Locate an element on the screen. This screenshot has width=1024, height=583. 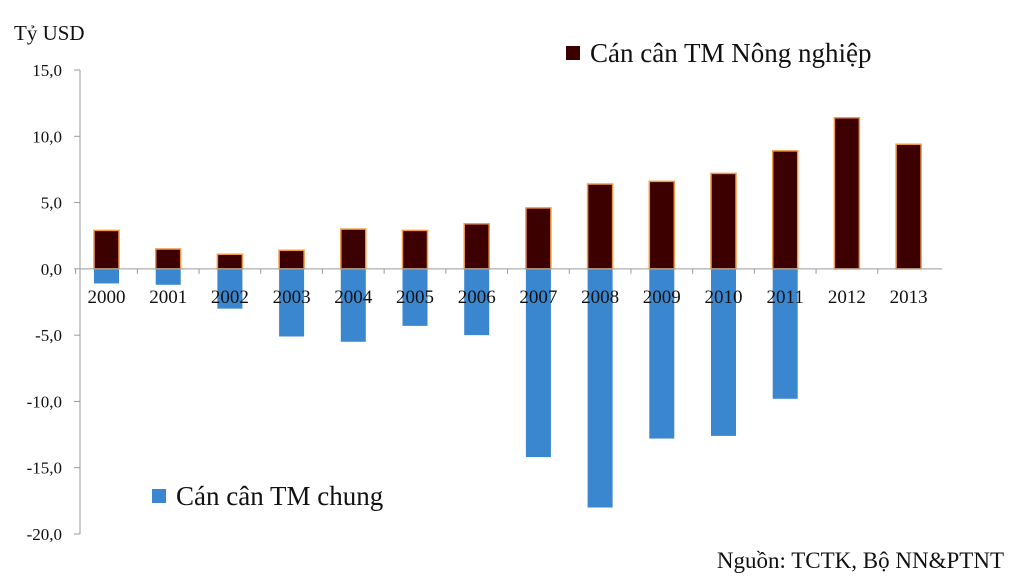
bar-agriculture-2006 is located at coordinates (476, 246).